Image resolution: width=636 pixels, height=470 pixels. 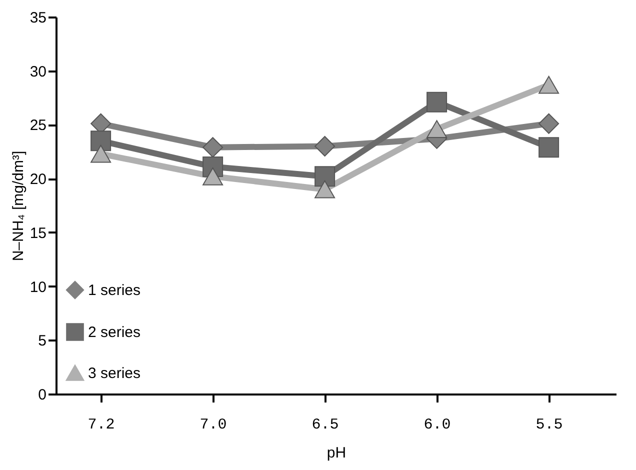 I want to click on x-tick-label: 5.5, so click(x=549, y=425).